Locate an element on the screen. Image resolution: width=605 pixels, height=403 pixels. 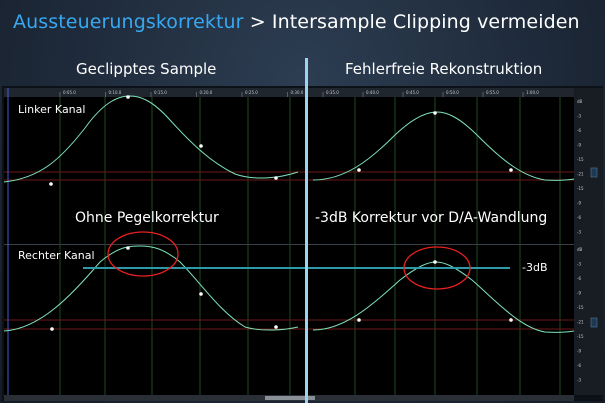
ruler-tick-label: 1:00.0 is located at coordinates (532, 92).